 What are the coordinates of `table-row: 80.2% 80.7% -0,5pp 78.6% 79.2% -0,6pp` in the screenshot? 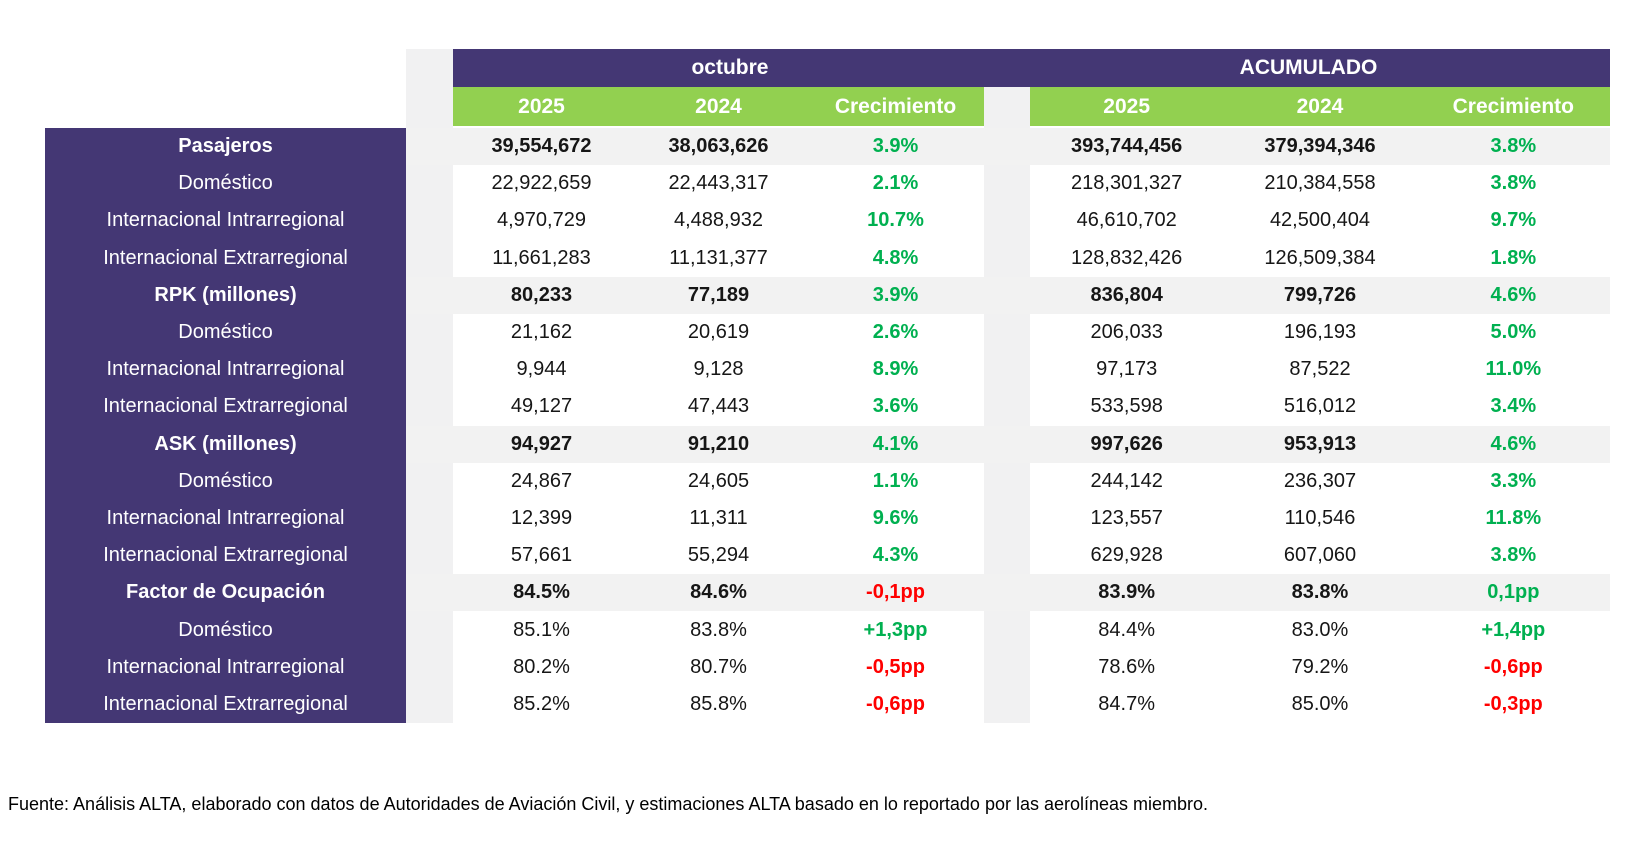 It's located at (1008, 667).